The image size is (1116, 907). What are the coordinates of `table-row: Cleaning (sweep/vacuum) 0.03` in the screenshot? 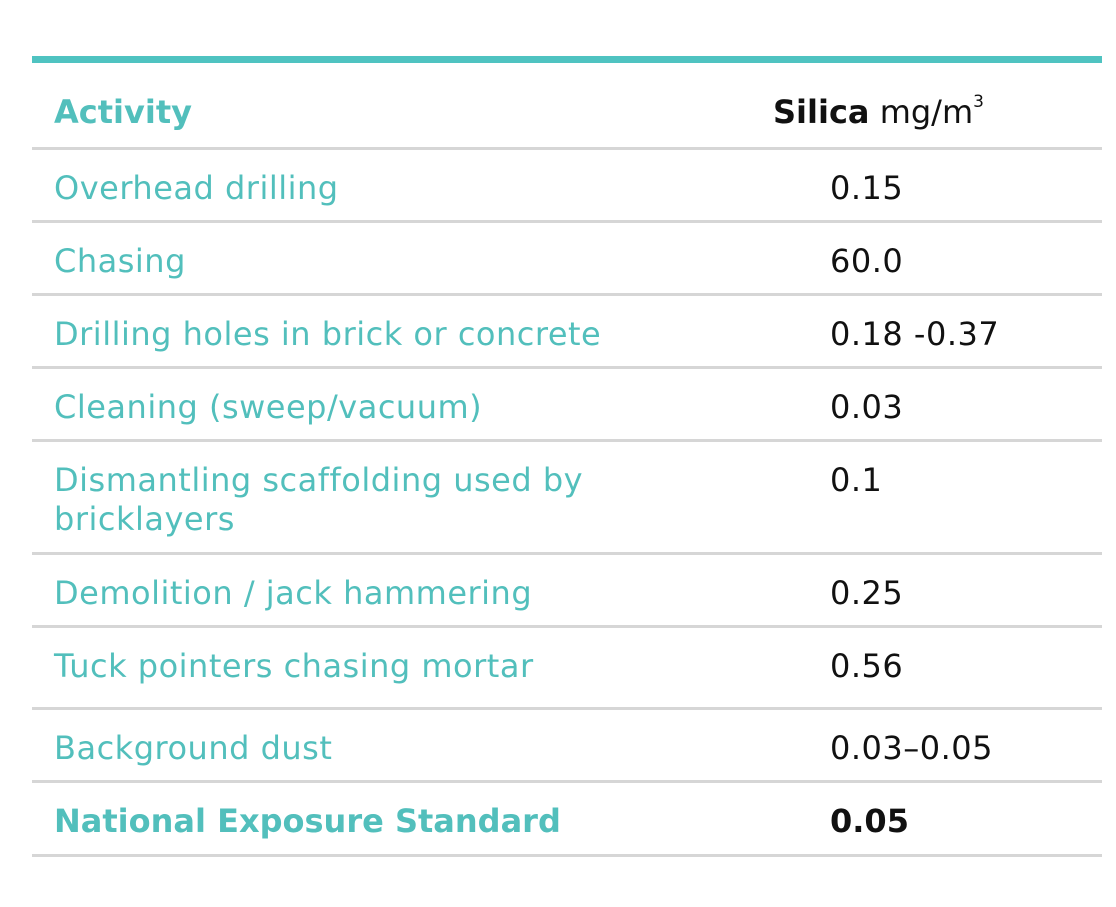 It's located at (567, 405).